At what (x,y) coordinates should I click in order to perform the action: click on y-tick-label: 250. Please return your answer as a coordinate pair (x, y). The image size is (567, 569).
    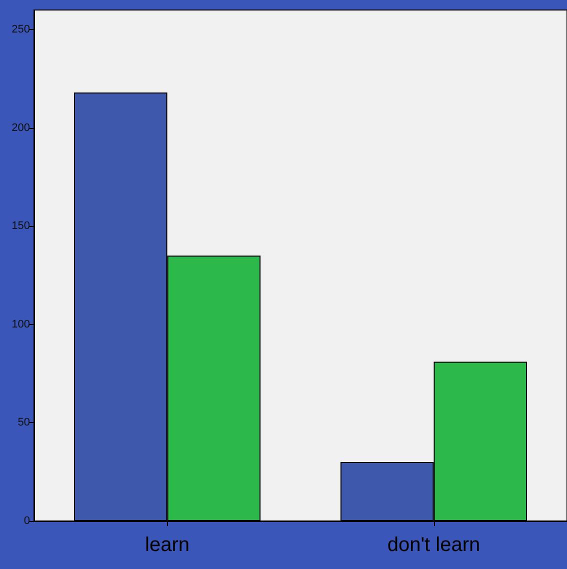
    Looking at the image, I should click on (21, 30).